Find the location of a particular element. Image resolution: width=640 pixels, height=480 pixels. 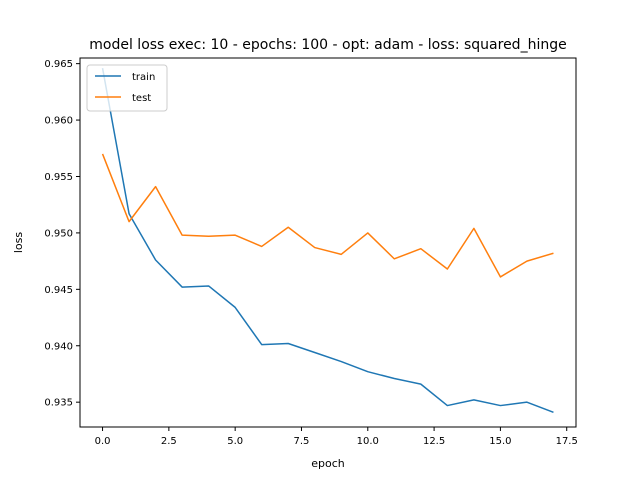

x-axis: 0.0 2.5 5.0 7.5 10.0 12.5 15.0 17.5 is located at coordinates (336, 437).